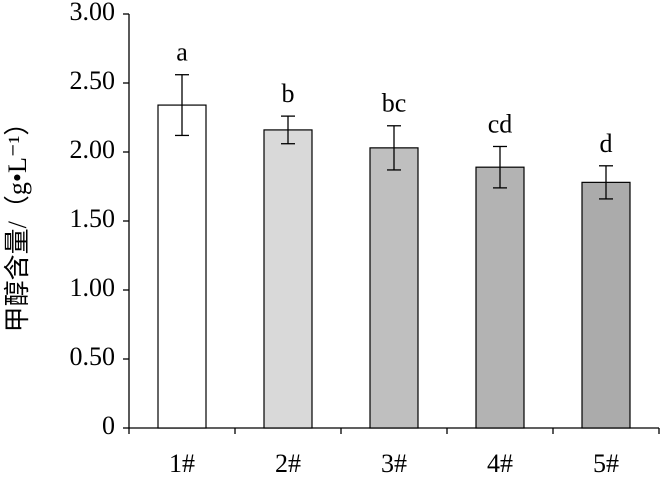 This screenshot has height=480, width=661. What do you see at coordinates (17, 221) in the screenshot?
I see `y-axis-label: 甲醇含量/（g•L⁻¹）` at bounding box center [17, 221].